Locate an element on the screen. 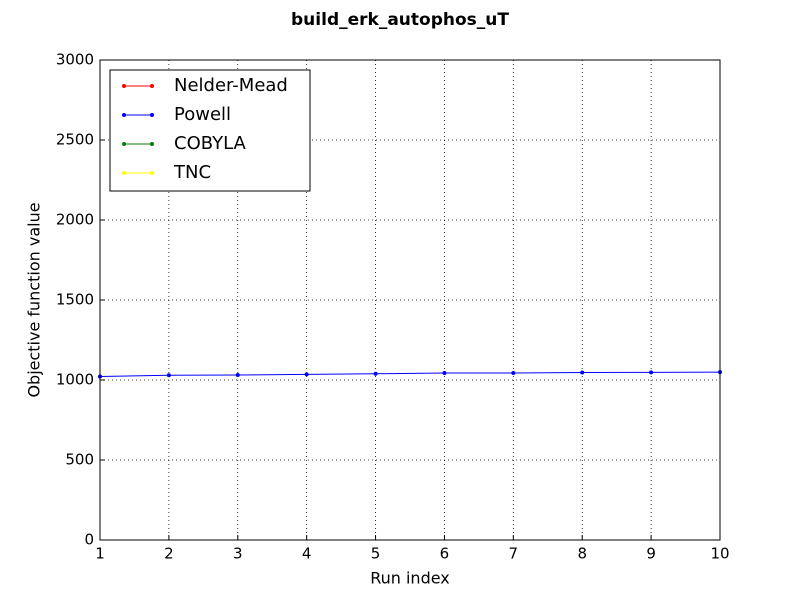 This screenshot has height=600, width=800. chart-title: build_erk_autophos_uT is located at coordinates (400, 20).